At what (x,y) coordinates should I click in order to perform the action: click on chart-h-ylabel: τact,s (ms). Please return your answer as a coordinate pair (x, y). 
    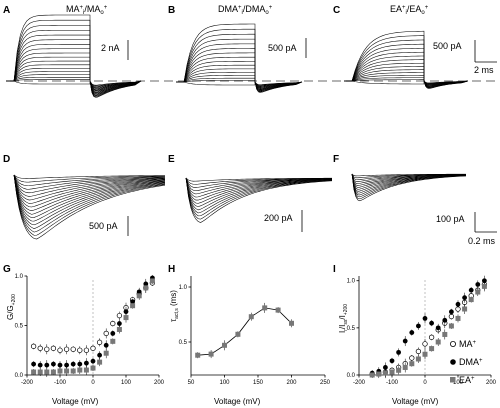
    Looking at the image, I should click on (174, 306).